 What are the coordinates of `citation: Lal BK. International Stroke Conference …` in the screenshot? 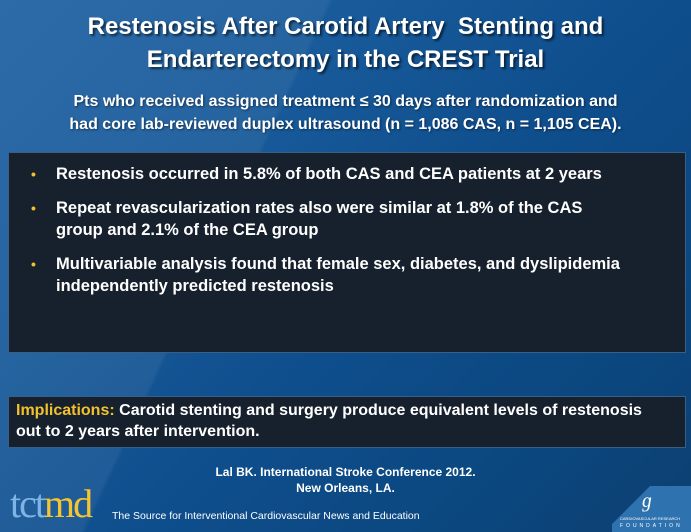 It's located at (345, 480).